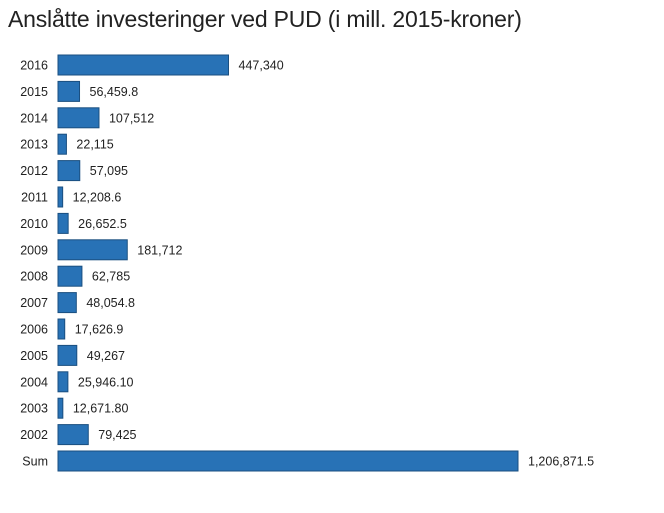 This screenshot has height=513, width=664. Describe the element at coordinates (63, 382) in the screenshot. I see `bar-2004` at that location.